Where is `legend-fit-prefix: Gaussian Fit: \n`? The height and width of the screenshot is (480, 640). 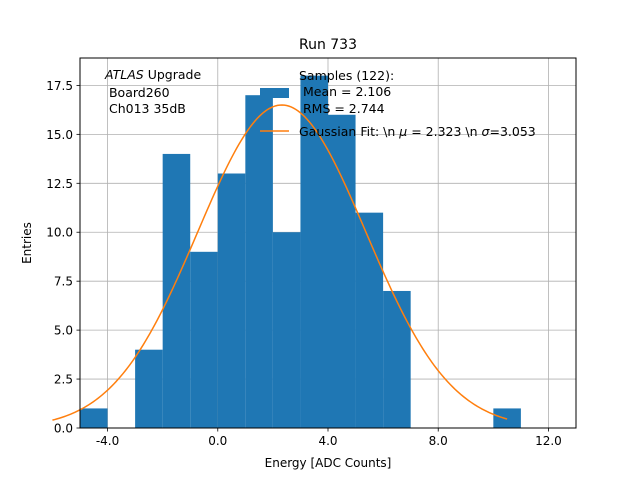 legend-fit-prefix: Gaussian Fit: \n is located at coordinates (349, 131).